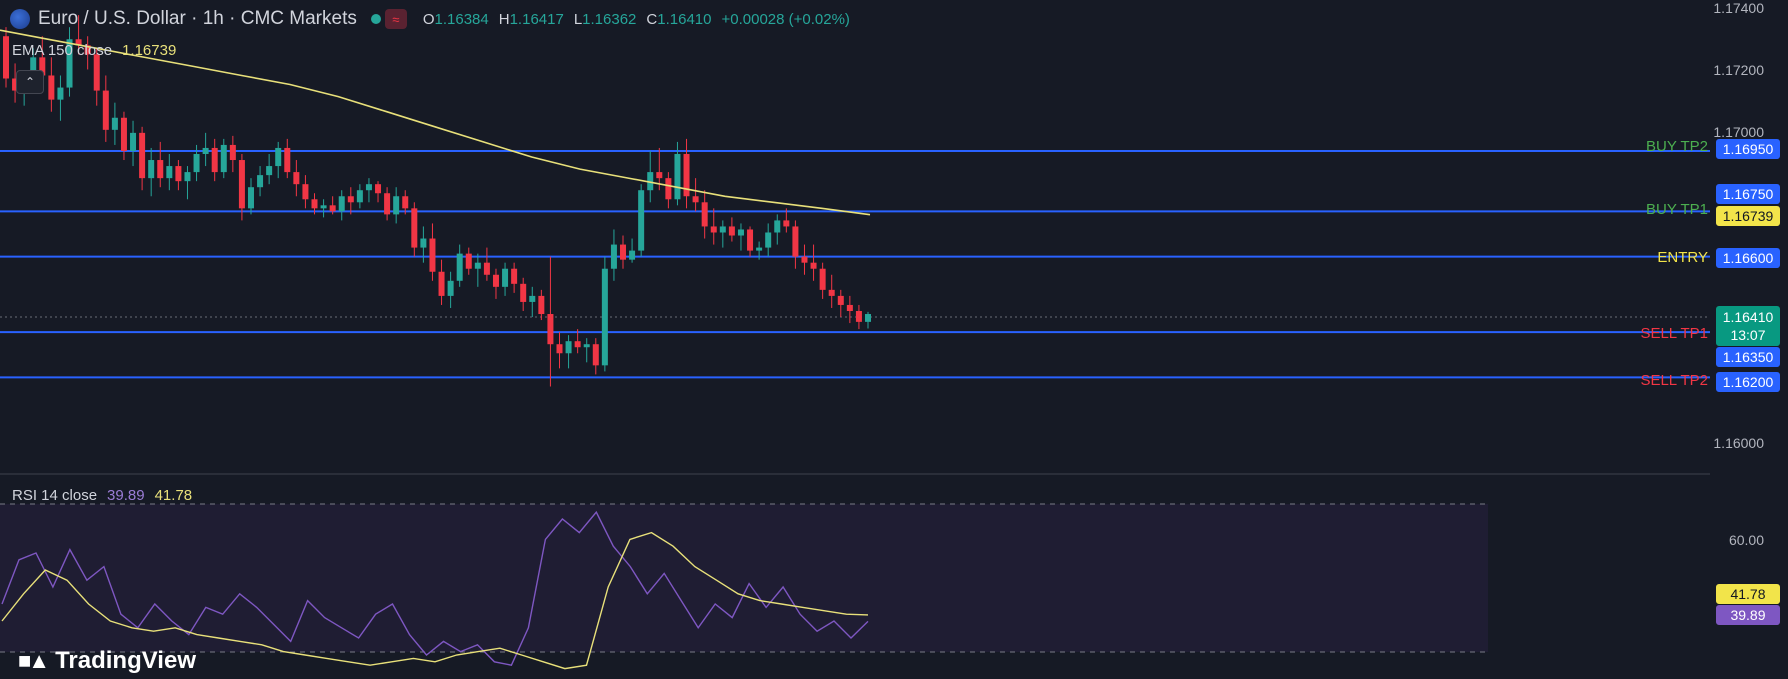  I want to click on market-status: ≈, so click(388, 19).